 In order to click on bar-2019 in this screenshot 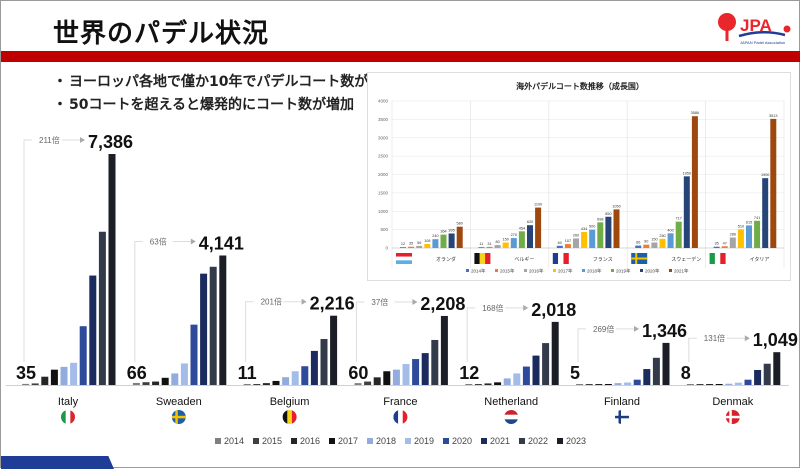, I will do `click(738, 383)`.